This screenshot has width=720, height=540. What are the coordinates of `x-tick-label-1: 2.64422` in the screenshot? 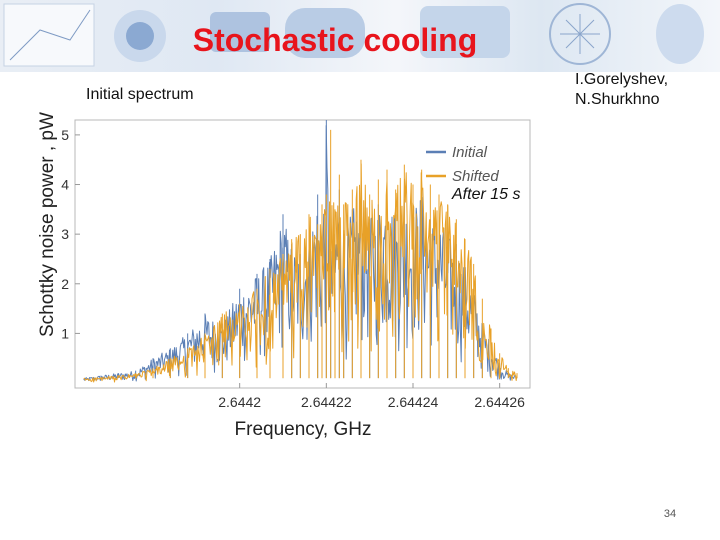 It's located at (326, 402).